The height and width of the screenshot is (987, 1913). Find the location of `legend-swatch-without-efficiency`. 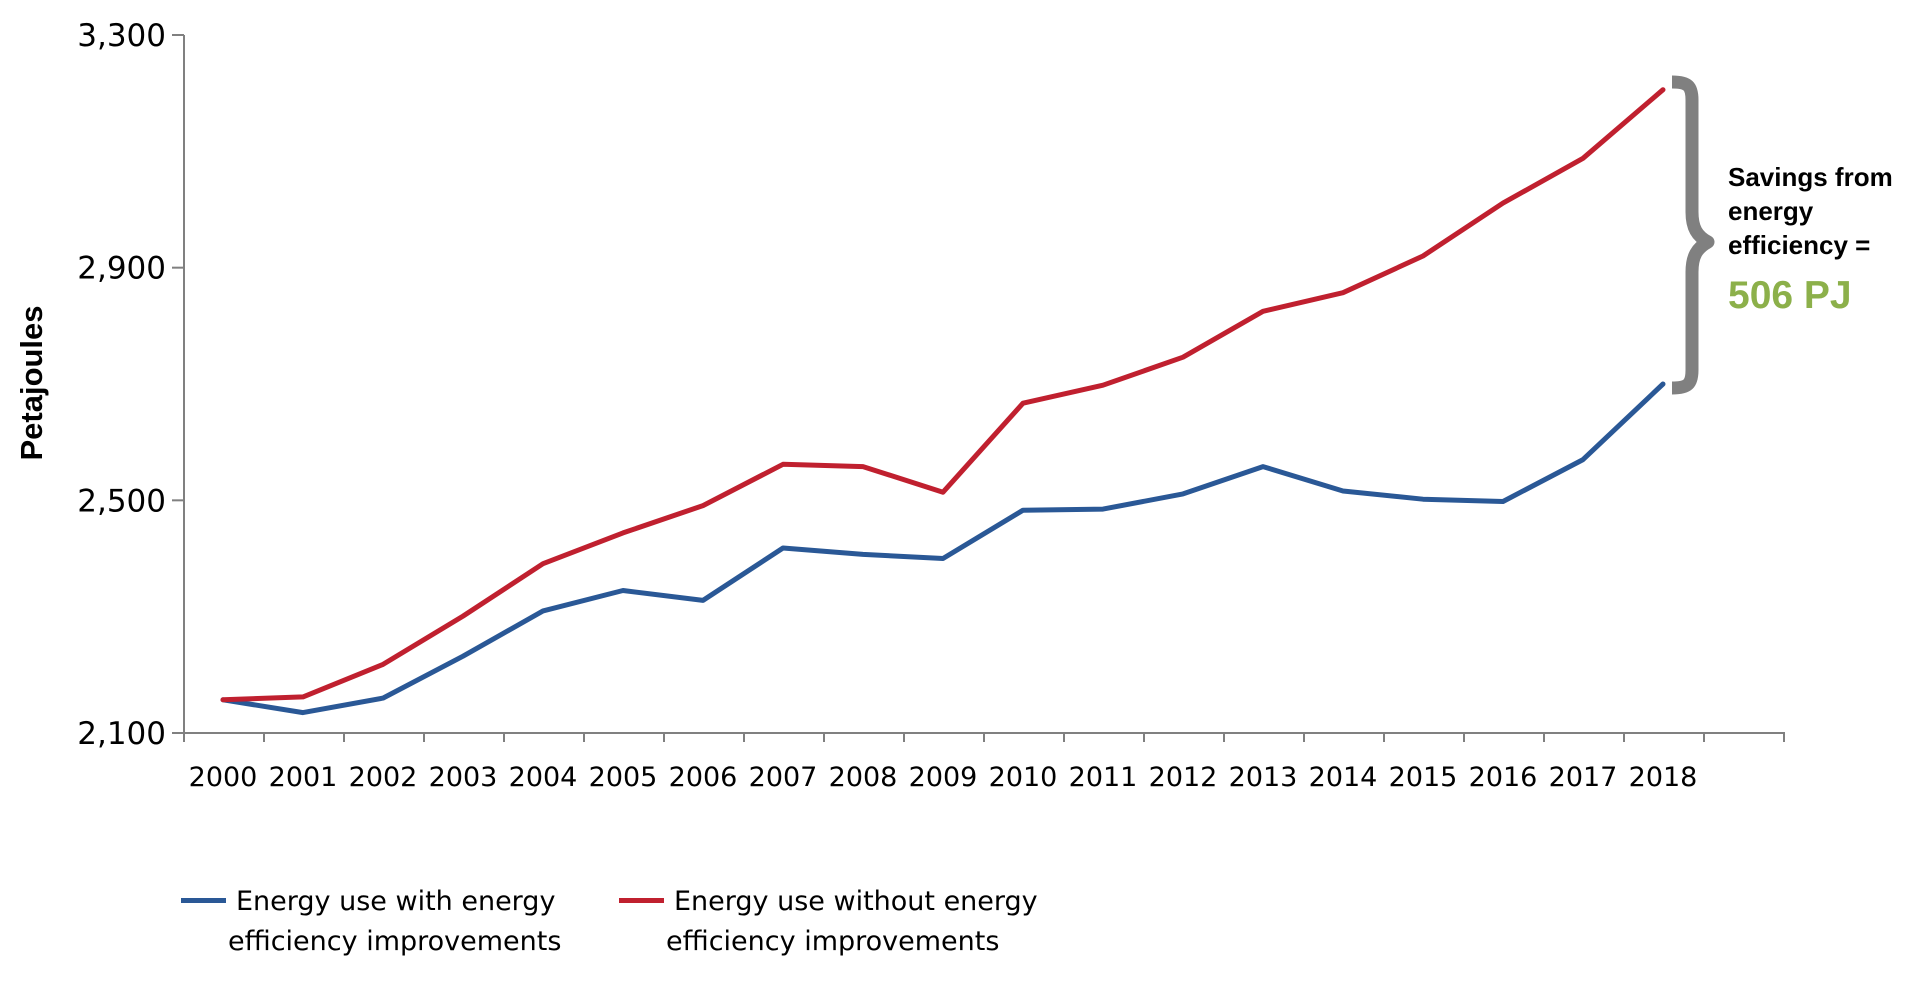

legend-swatch-without-efficiency is located at coordinates (641, 900).